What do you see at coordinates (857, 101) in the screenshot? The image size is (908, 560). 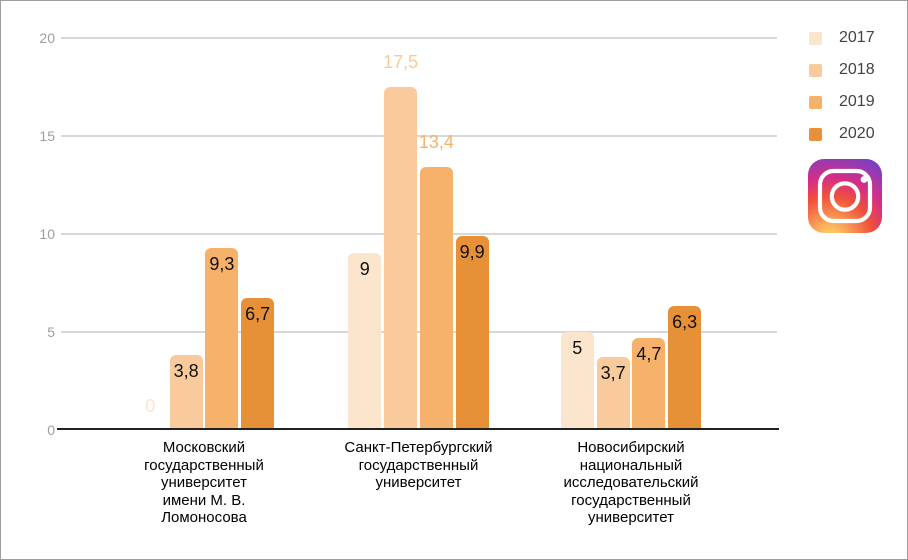 I see `legend-label-2019: 2019` at bounding box center [857, 101].